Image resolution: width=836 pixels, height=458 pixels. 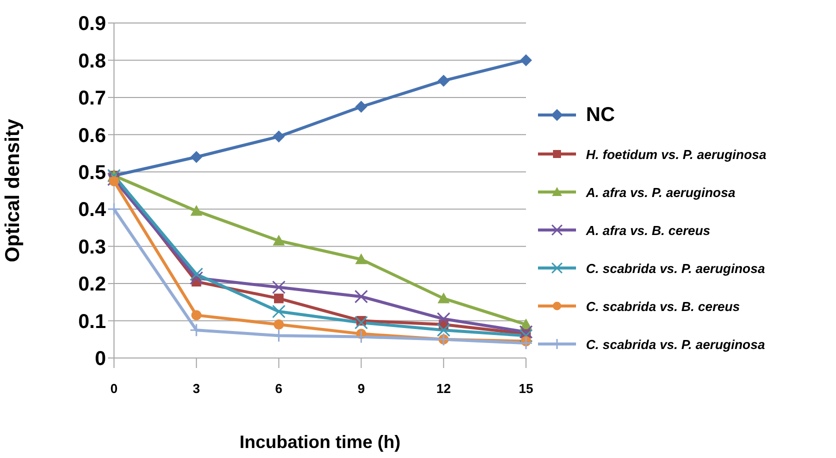 What do you see at coordinates (676, 154) in the screenshot?
I see `legend-label: H. foetidum vs. P. aeruginosa` at bounding box center [676, 154].